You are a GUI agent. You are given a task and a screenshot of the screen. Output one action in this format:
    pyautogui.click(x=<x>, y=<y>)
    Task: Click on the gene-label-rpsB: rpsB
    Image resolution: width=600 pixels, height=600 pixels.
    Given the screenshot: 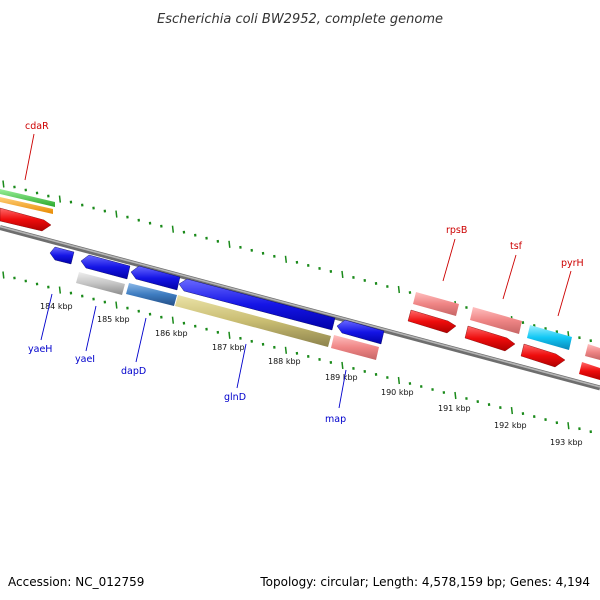 What is the action you would take?
    pyautogui.click(x=456, y=230)
    